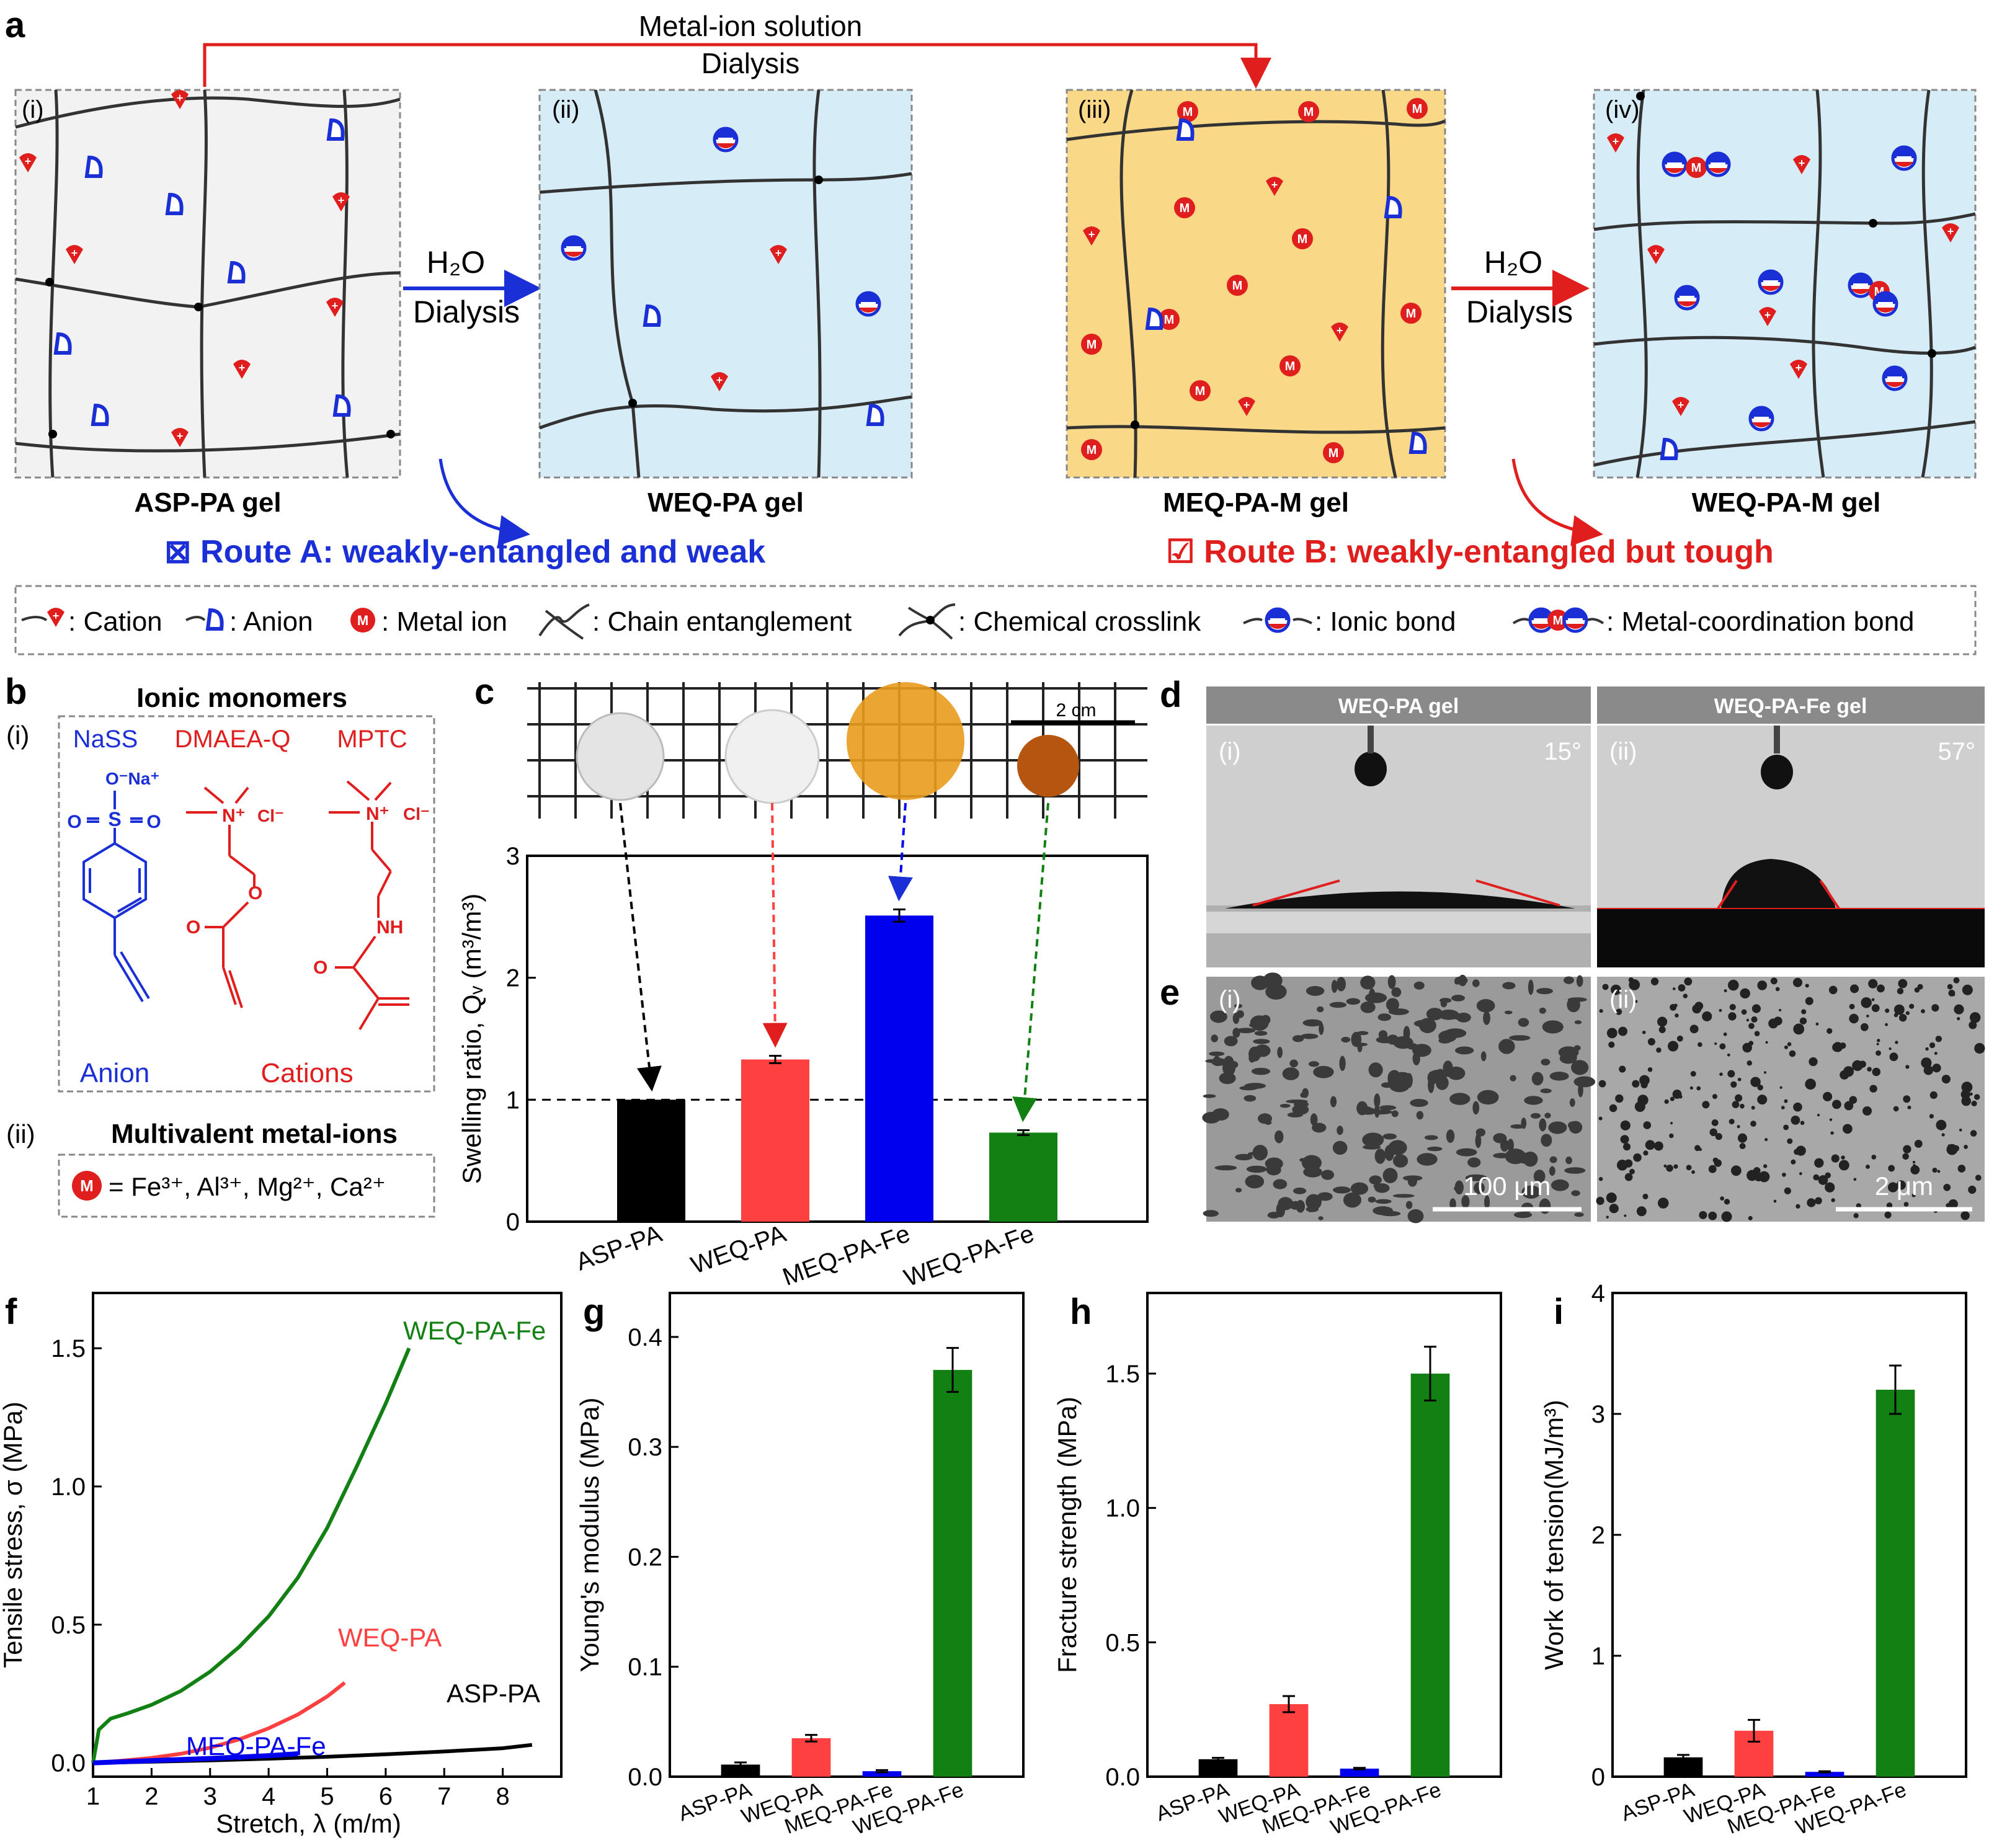  I want to click on route-a-label: ⊠ Route A: weakly-entangled and weak, so click(464, 552).